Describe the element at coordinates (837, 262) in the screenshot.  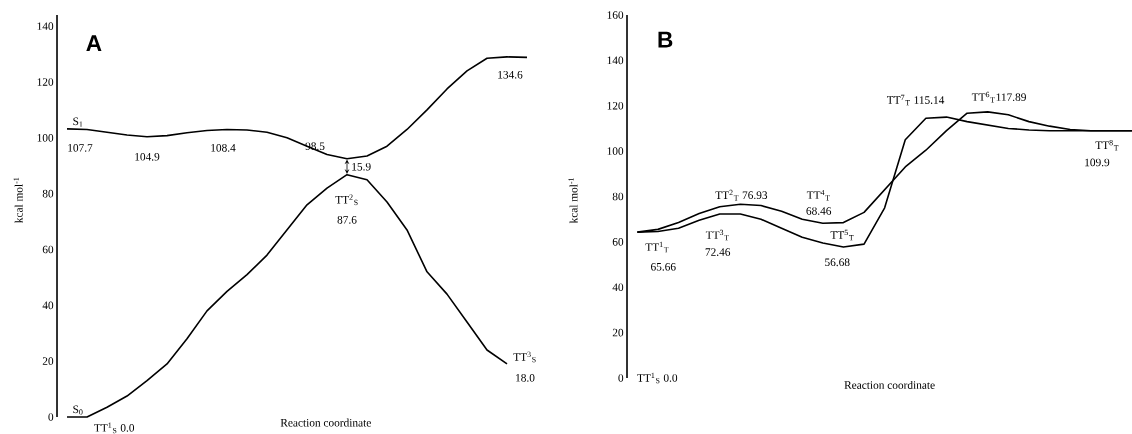
I see `annotation: 56.68` at that location.